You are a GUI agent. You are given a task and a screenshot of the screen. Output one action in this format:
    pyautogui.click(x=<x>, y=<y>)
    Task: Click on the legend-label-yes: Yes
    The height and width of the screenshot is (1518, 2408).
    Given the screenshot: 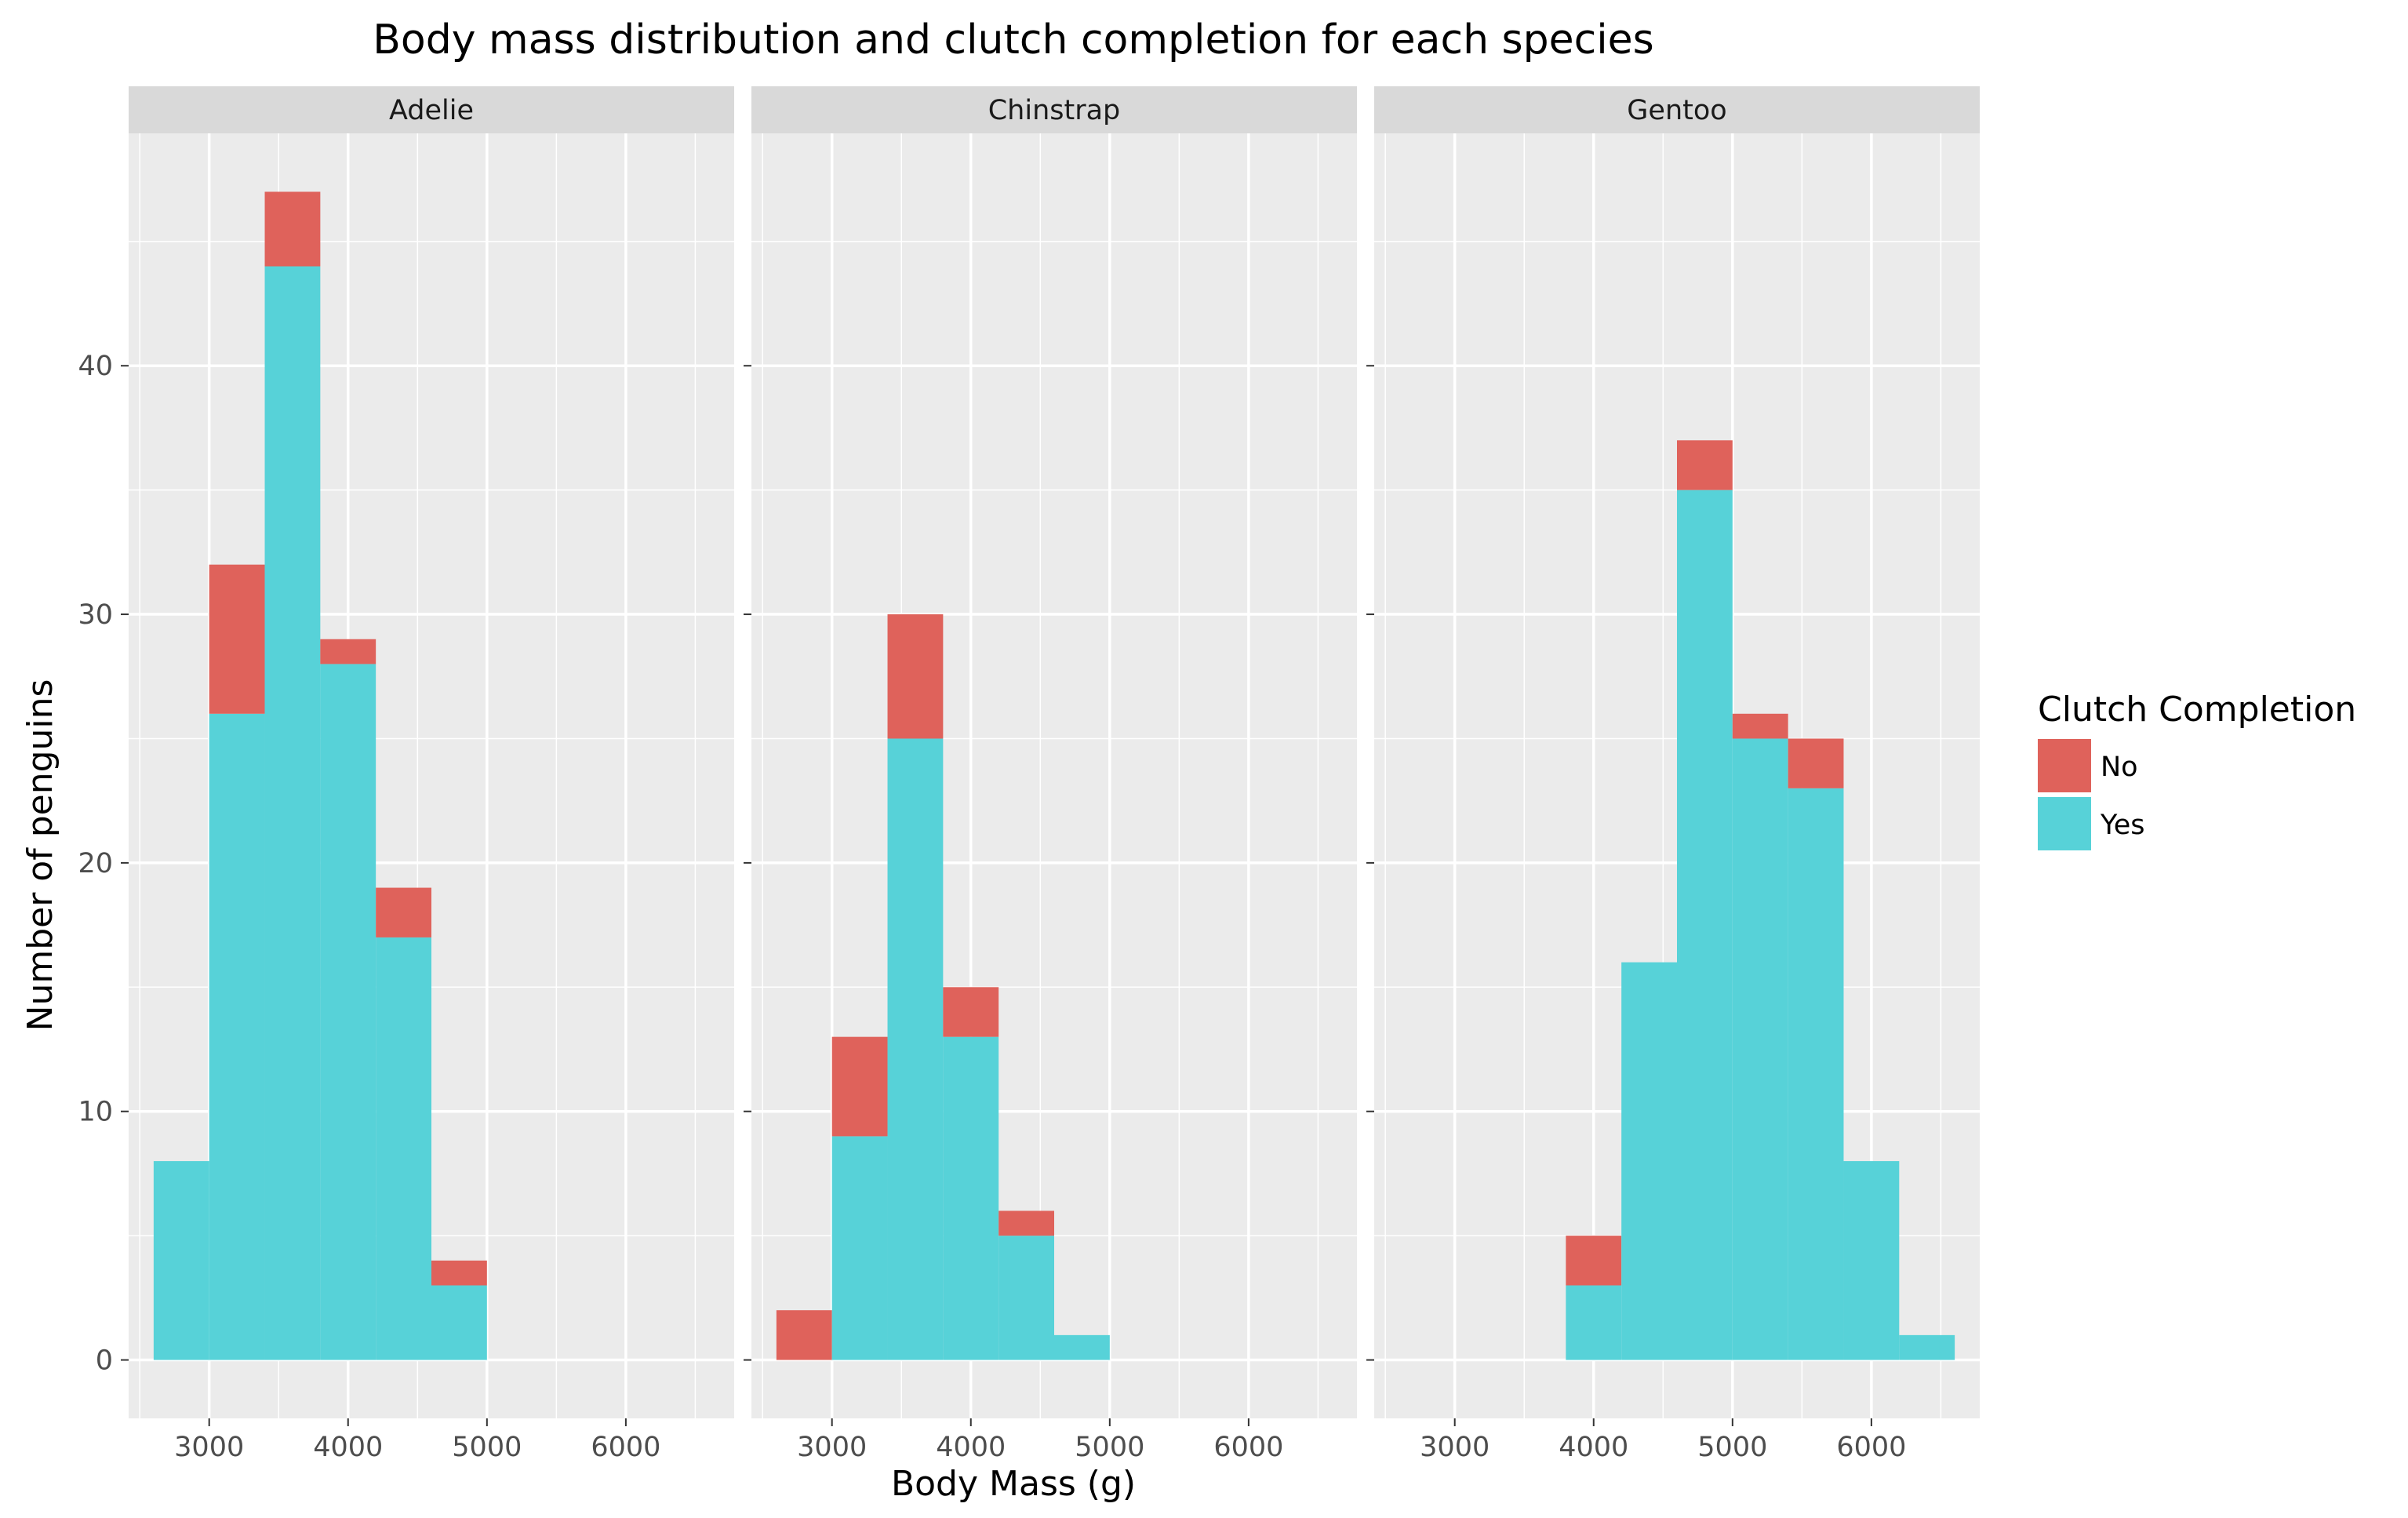 What is the action you would take?
    pyautogui.click(x=2122, y=825)
    